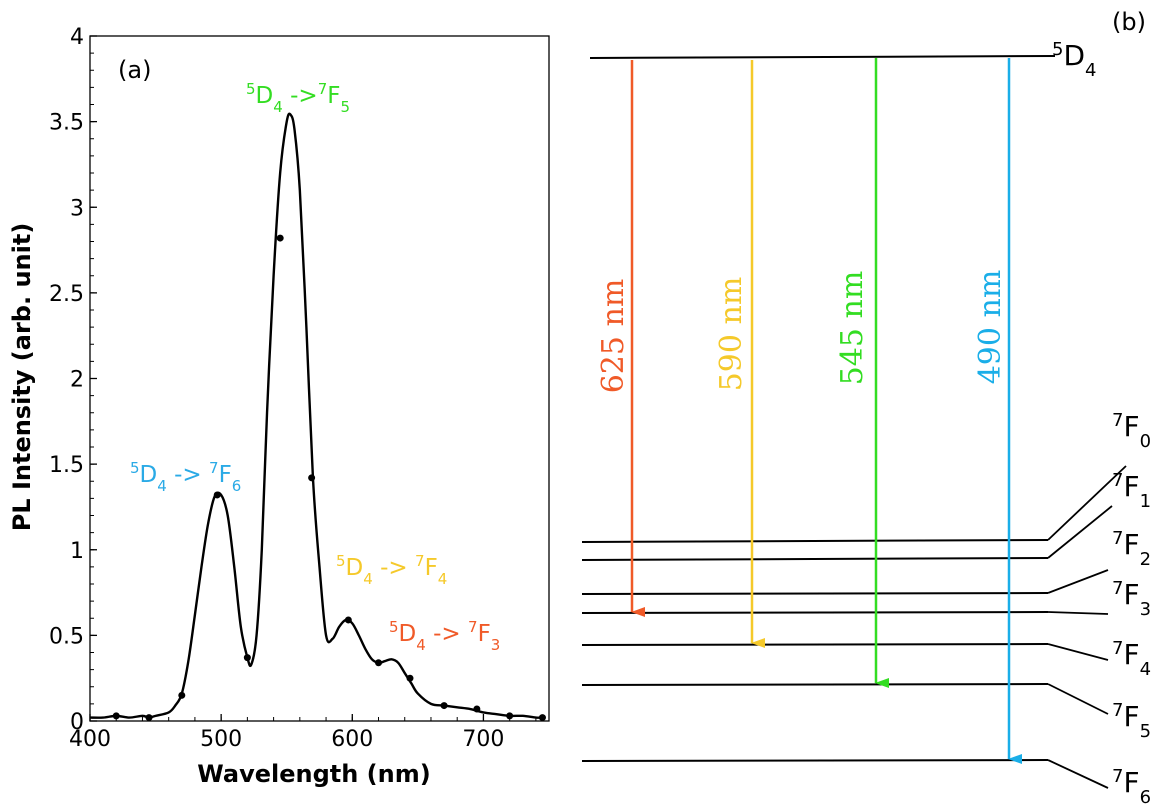  What do you see at coordinates (1078, 613) in the screenshot?
I see `leader-7f3` at bounding box center [1078, 613].